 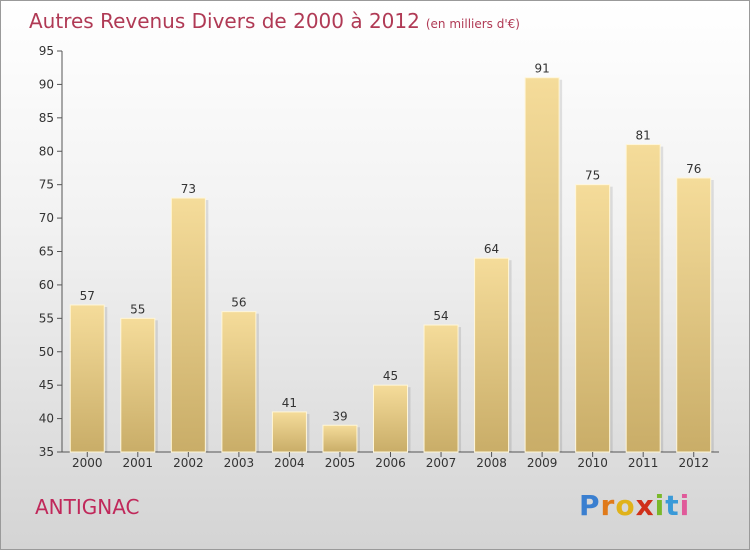 What do you see at coordinates (340, 438) in the screenshot?
I see `bar-2005` at bounding box center [340, 438].